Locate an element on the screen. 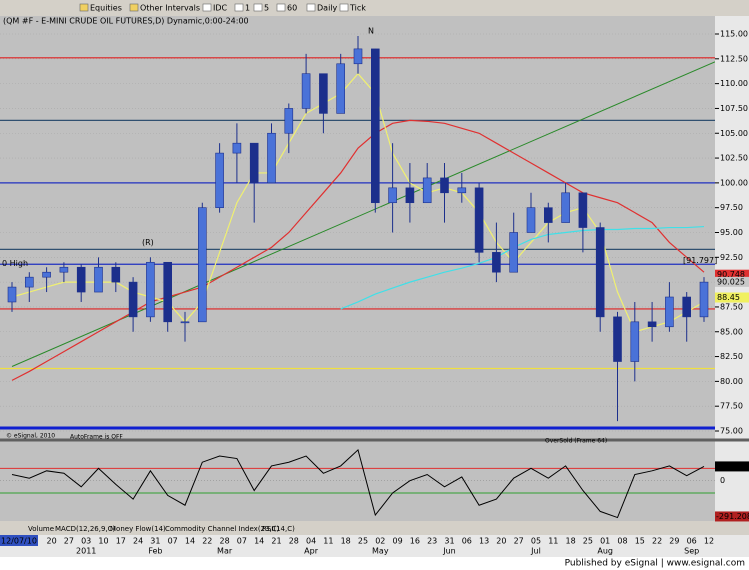 This screenshot has width=749, height=570. x-tick-label: 08 is located at coordinates (622, 541).